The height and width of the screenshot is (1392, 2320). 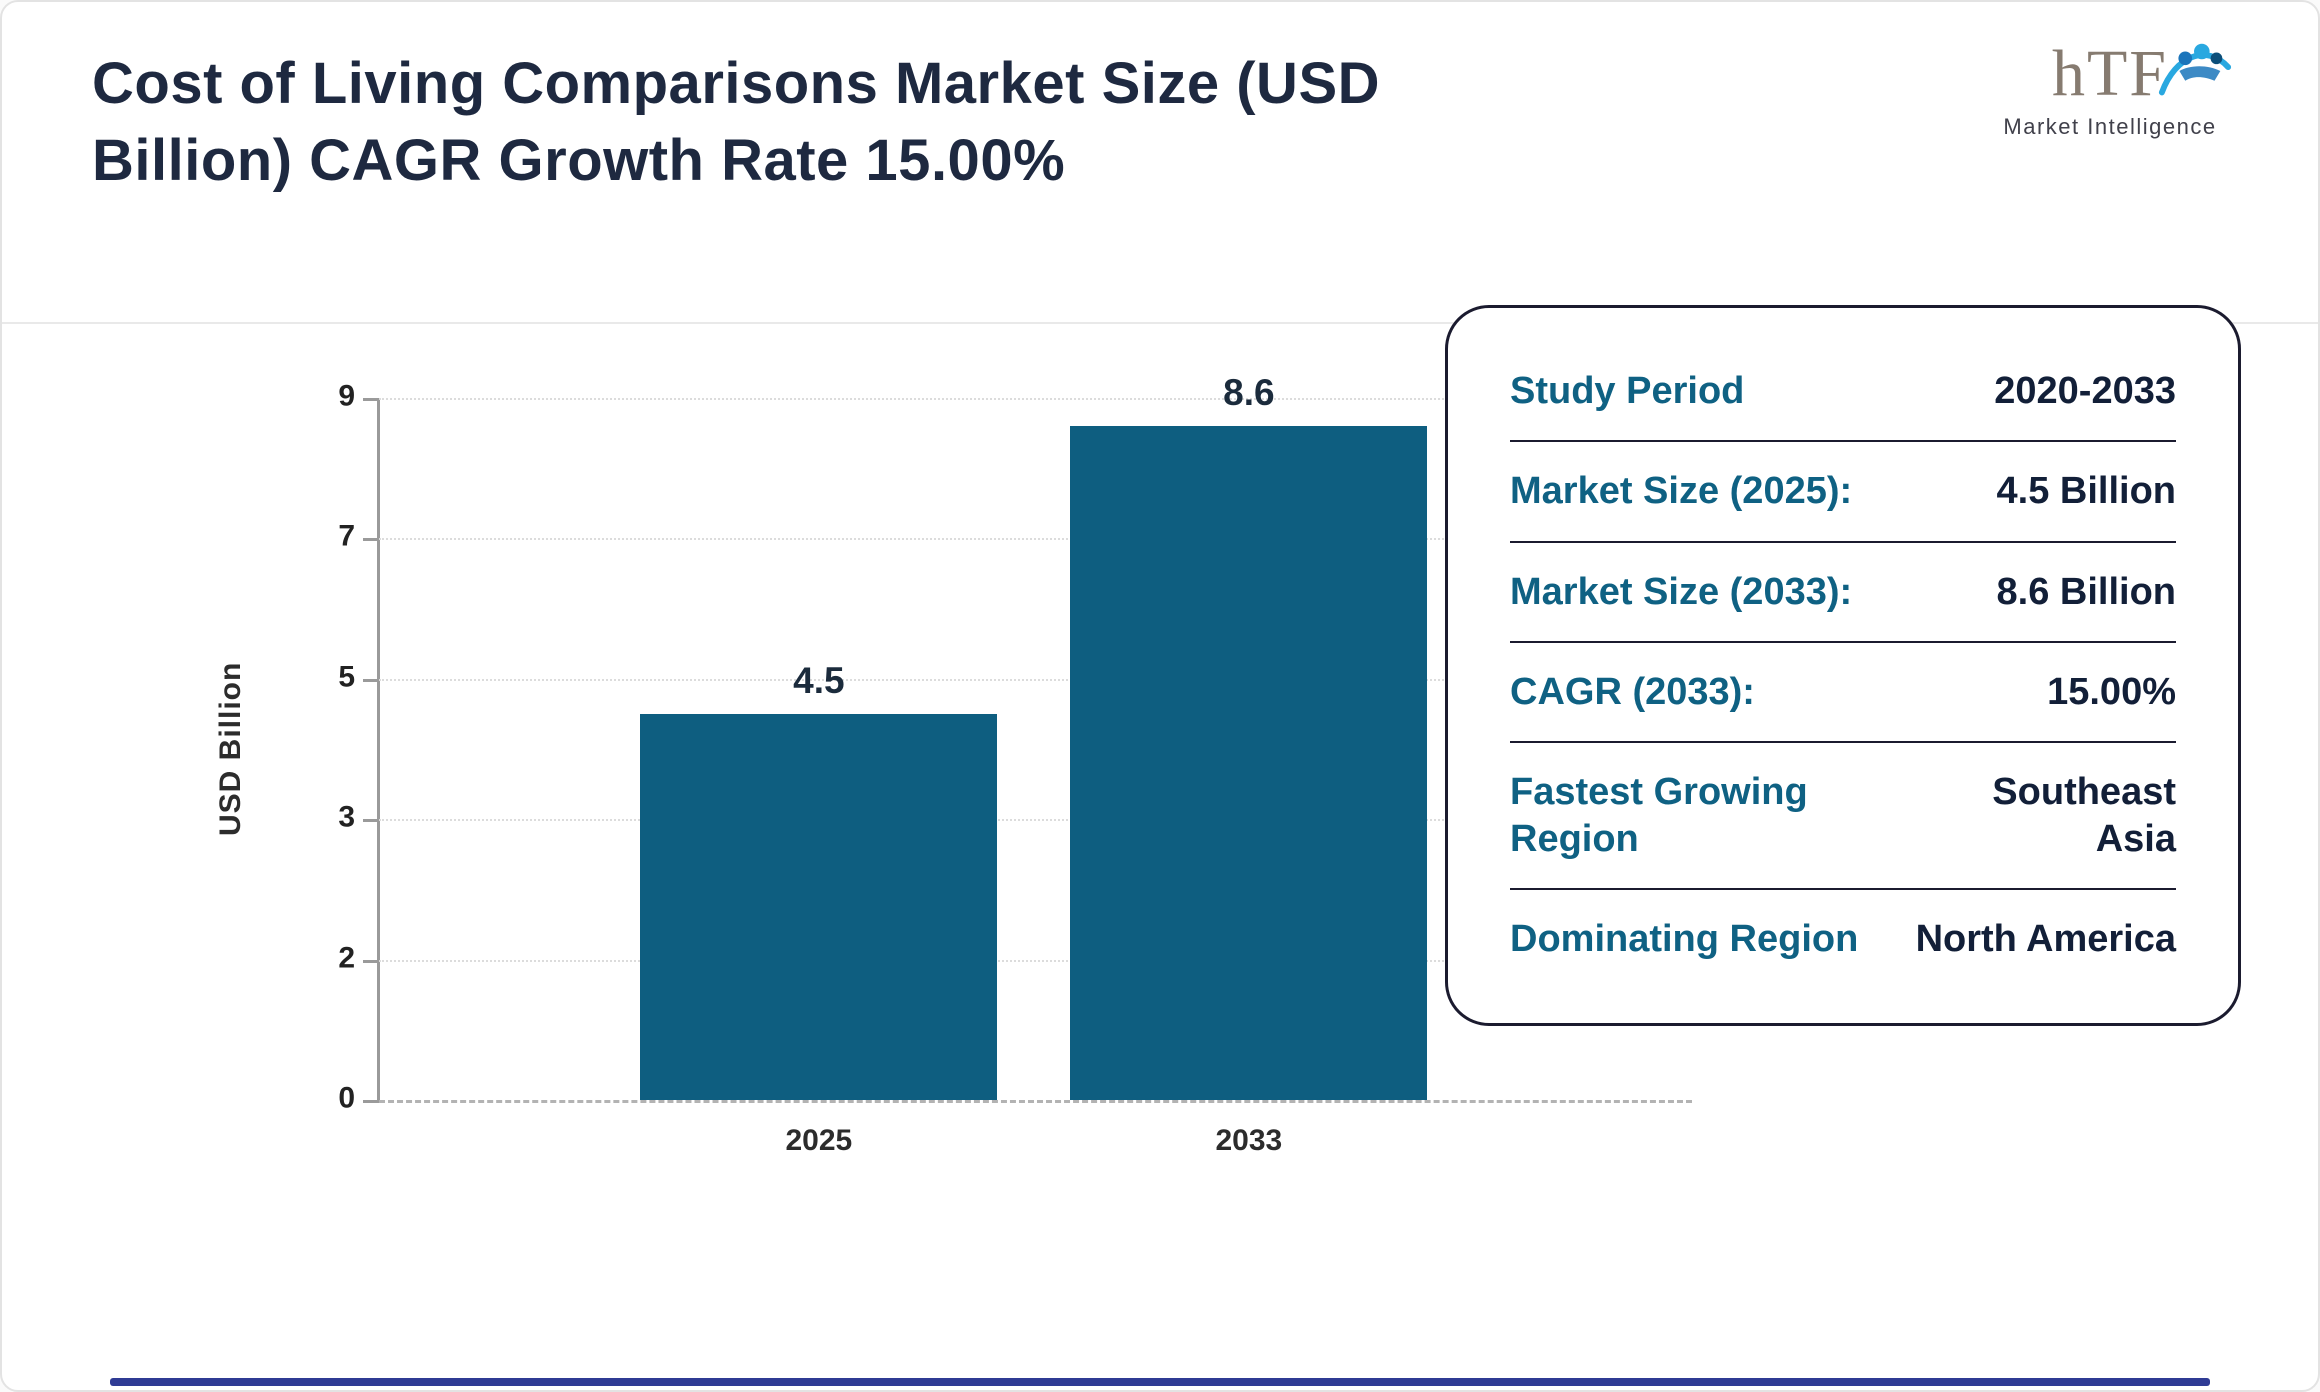 I want to click on footer-accent-strip, so click(x=1160, y=1382).